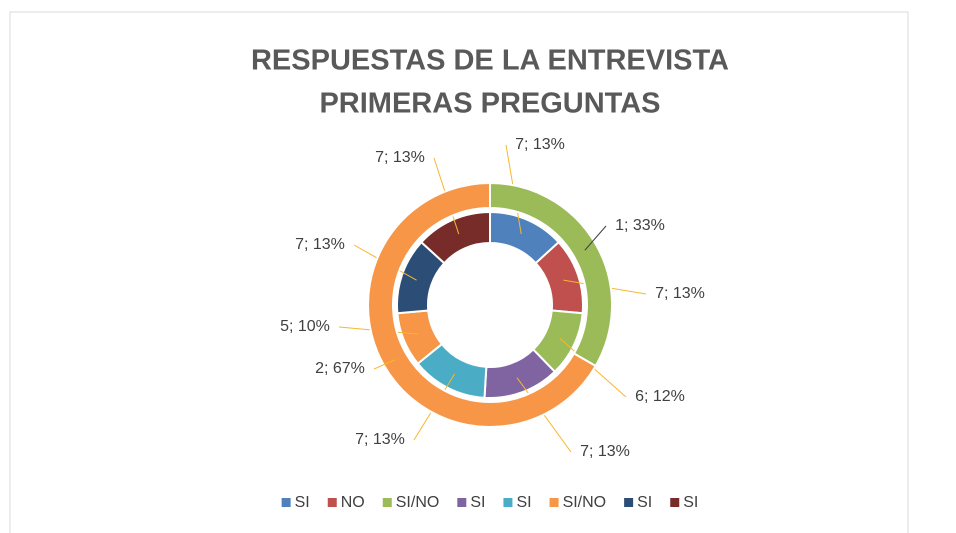 Image resolution: width=956 pixels, height=533 pixels. What do you see at coordinates (640, 225) in the screenshot?
I see `data-label: 1; 33%` at bounding box center [640, 225].